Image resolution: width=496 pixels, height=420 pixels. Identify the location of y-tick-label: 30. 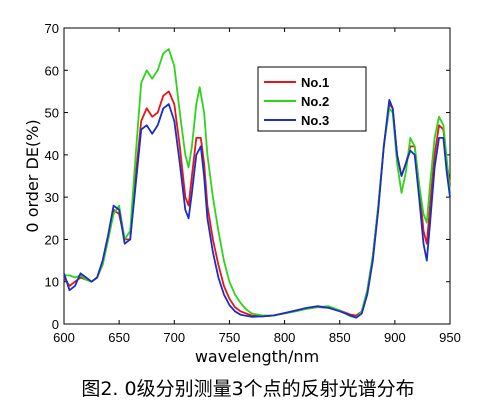
(52, 197).